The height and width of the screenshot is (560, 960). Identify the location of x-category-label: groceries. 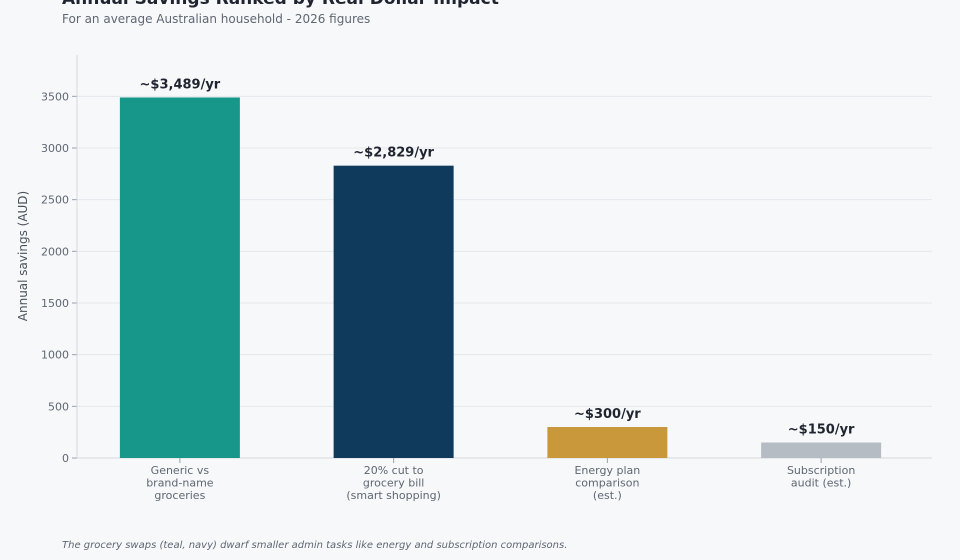
(179, 495).